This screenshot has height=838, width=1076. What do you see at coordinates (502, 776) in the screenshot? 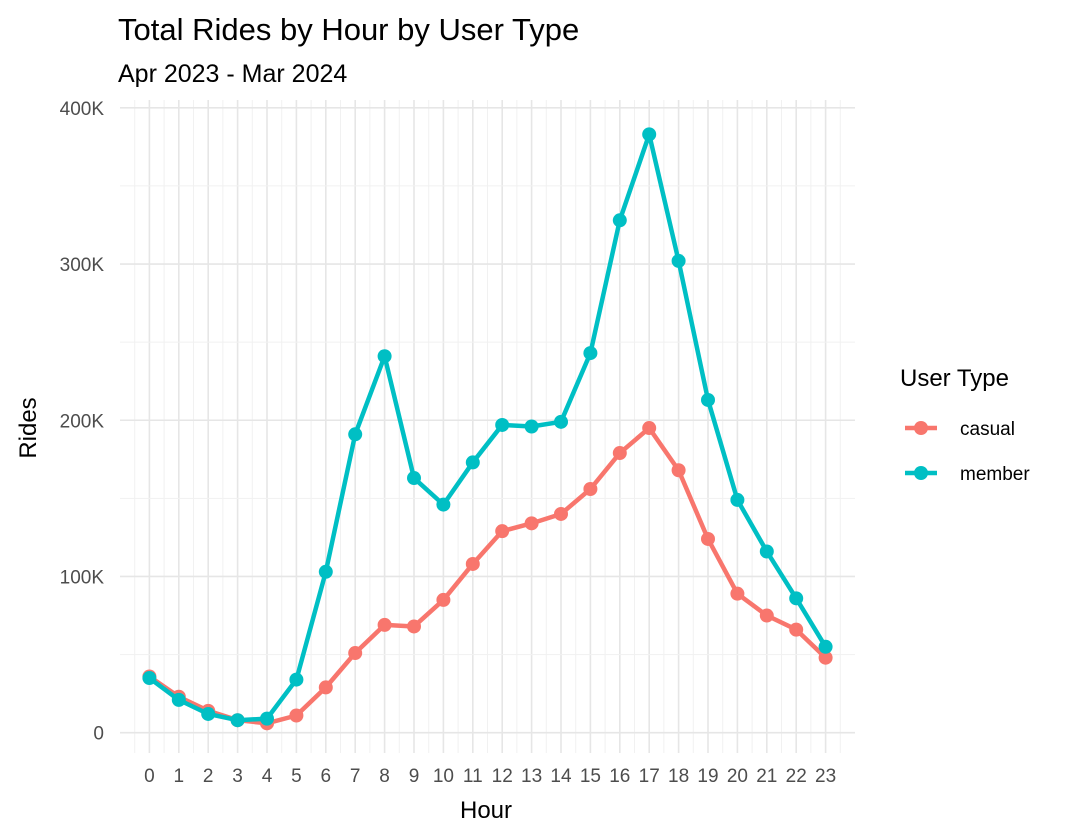
I see `x-tick-label: 12` at bounding box center [502, 776].